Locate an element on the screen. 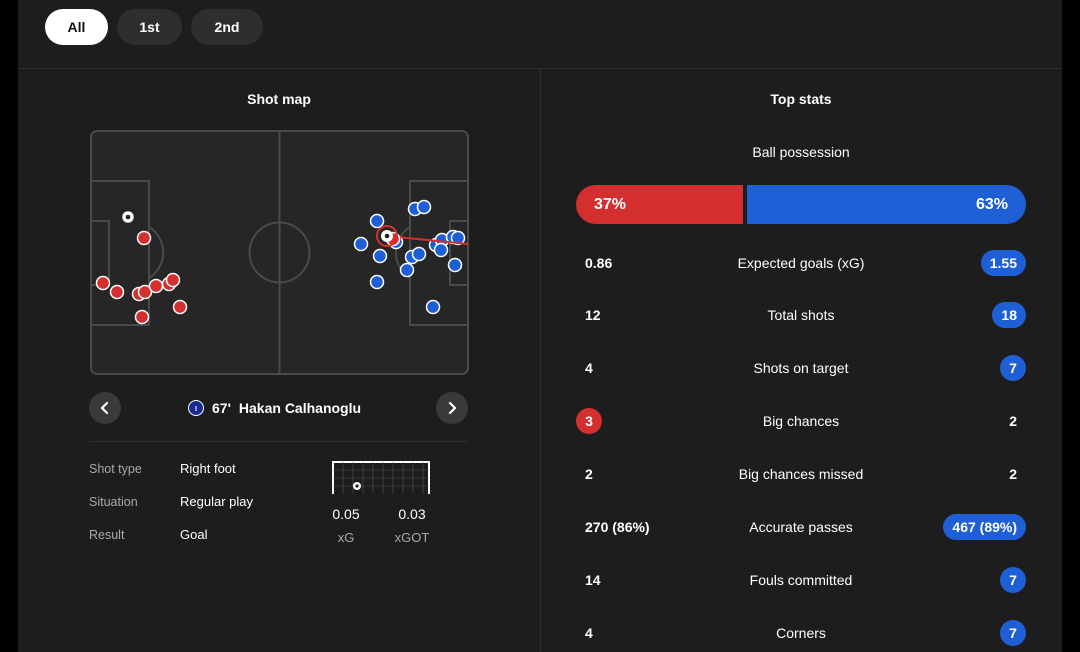 This screenshot has width=1080, height=652. tab-all: All is located at coordinates (76, 27).